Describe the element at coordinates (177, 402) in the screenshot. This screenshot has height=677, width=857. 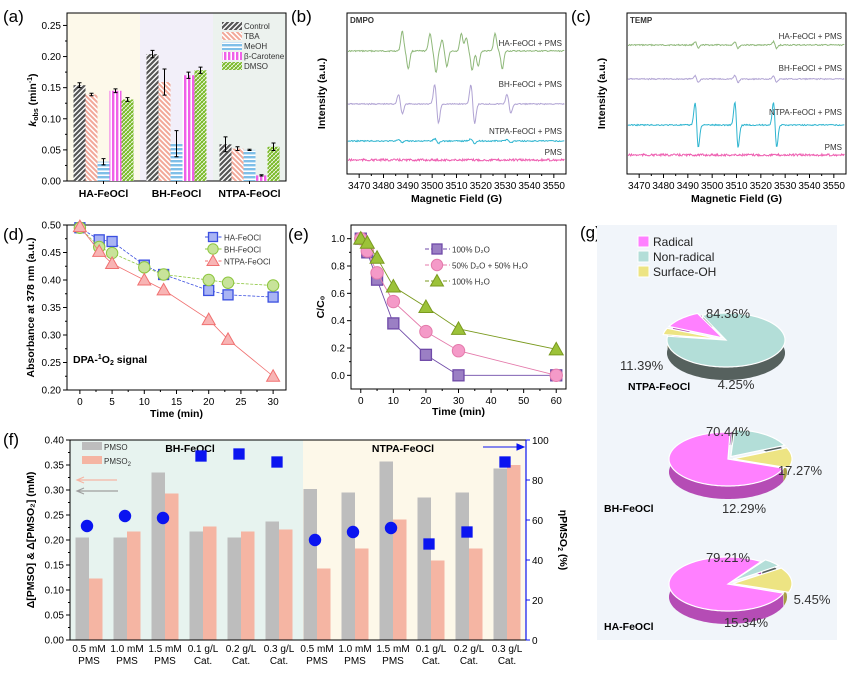
I see `x-tick-label: 15` at that location.